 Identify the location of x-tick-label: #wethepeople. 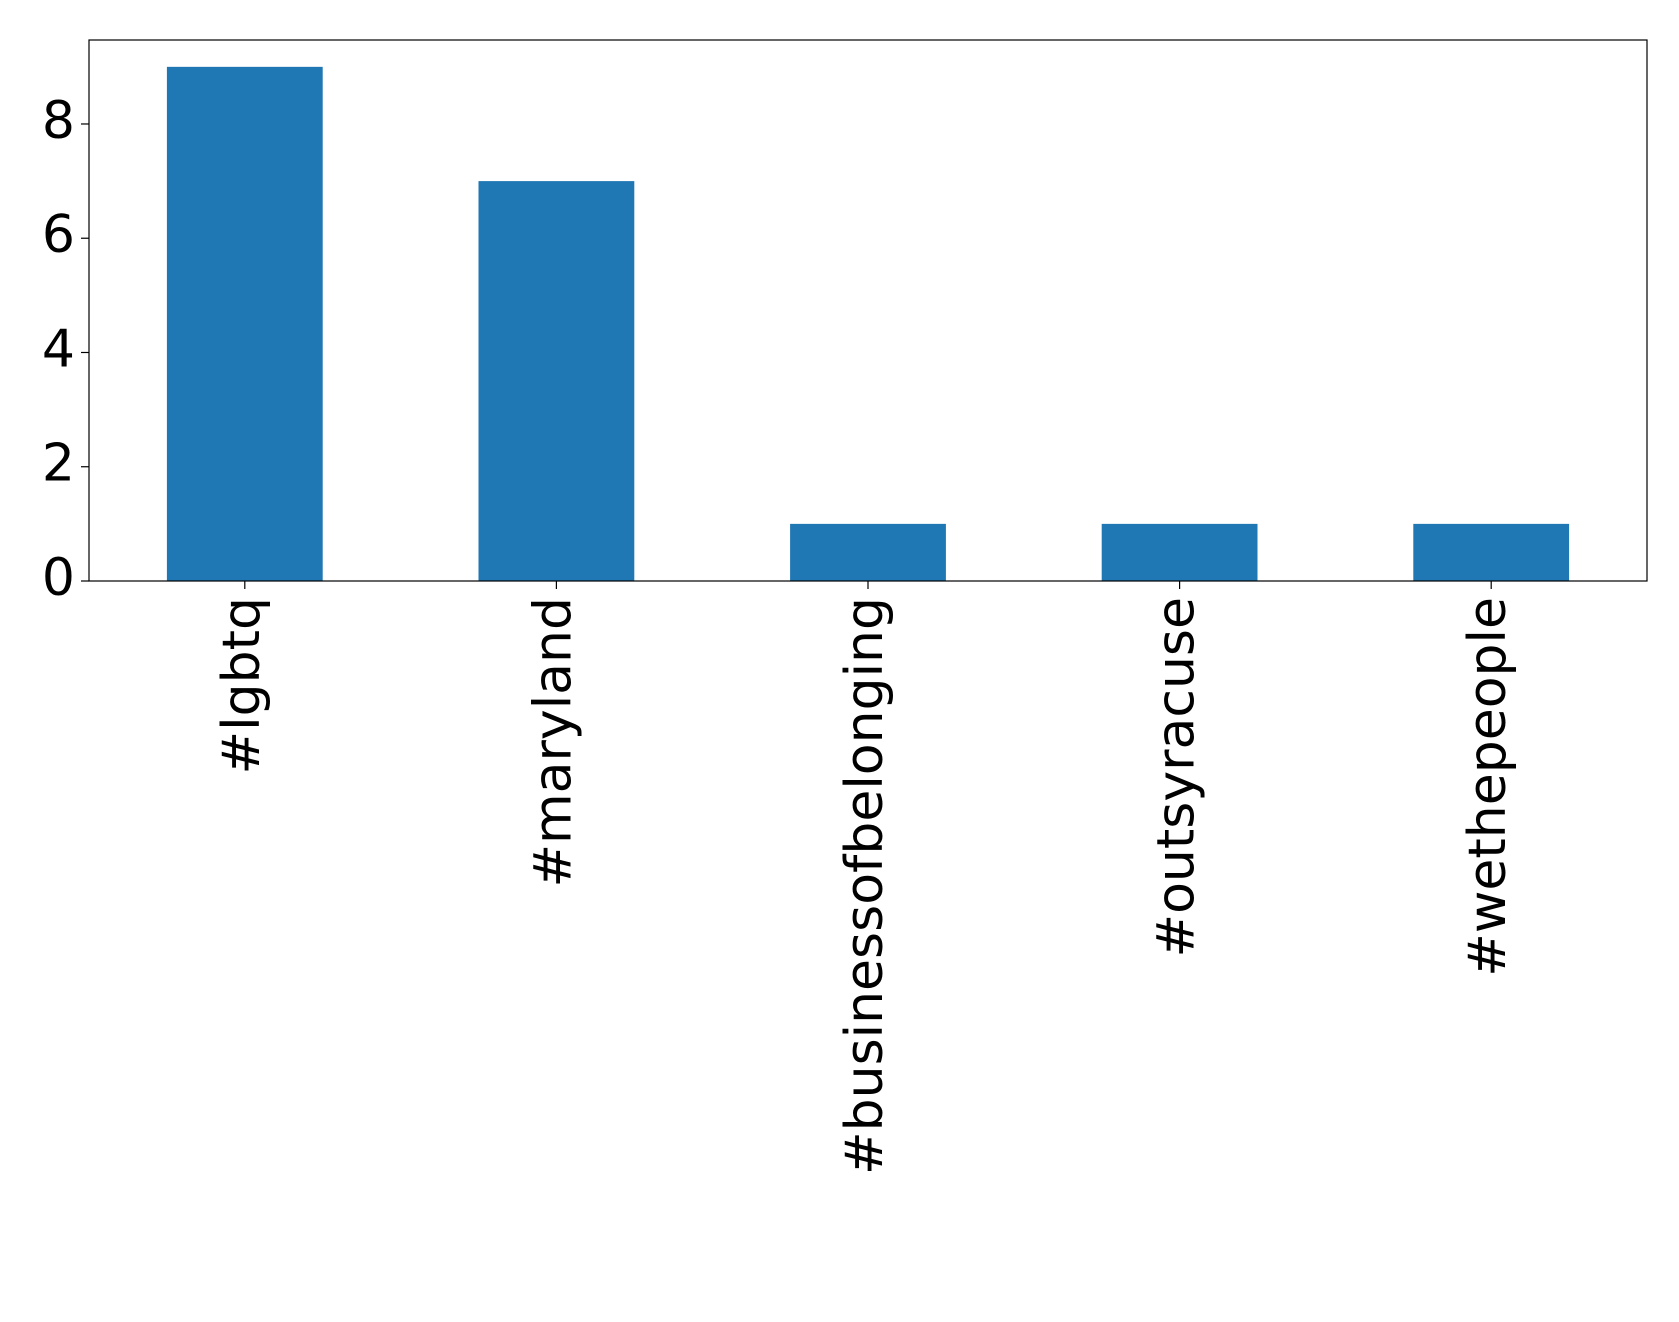
(1488, 787).